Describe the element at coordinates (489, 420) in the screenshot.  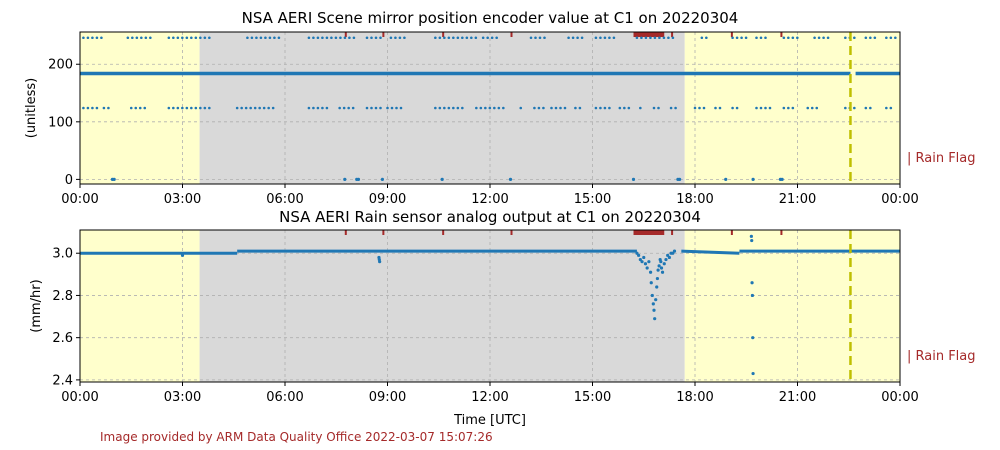
I see `x-axis-label: Time [UTC]` at that location.